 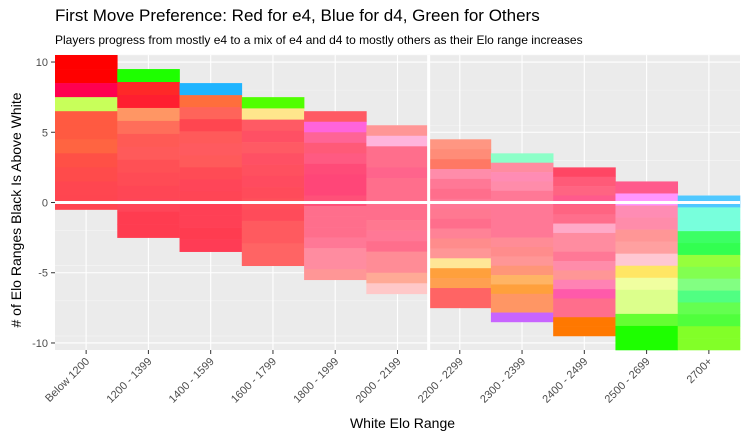 I want to click on x-tick-label: 1800 - 1999, so click(x=316, y=381).